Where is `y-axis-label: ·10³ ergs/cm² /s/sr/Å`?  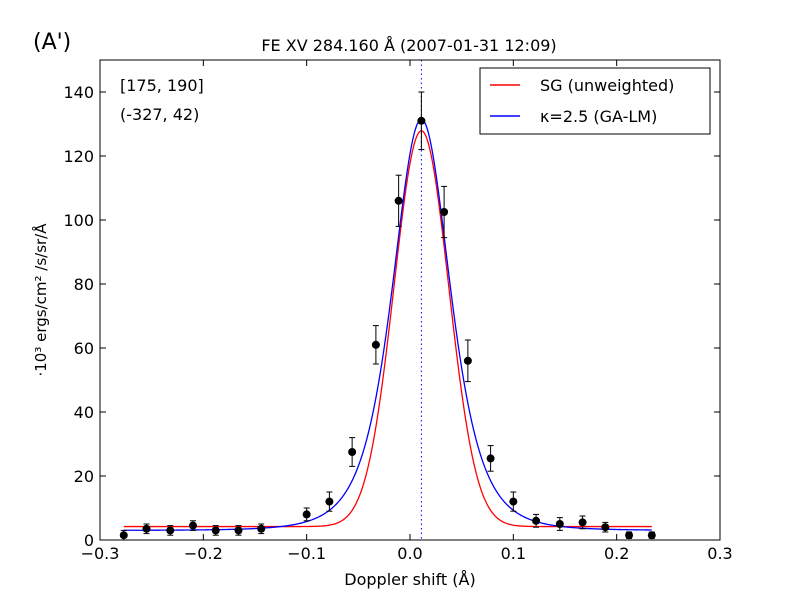 y-axis-label: ·10³ ergs/cm² /s/sr/Å is located at coordinates (40, 300).